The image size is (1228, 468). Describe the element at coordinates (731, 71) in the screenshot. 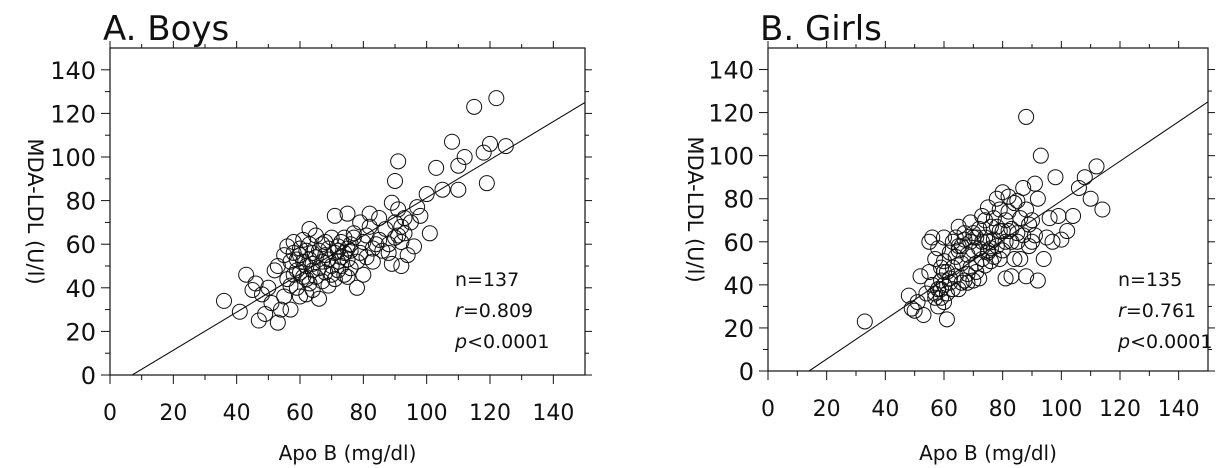

I see `y-tick-label: 140` at that location.